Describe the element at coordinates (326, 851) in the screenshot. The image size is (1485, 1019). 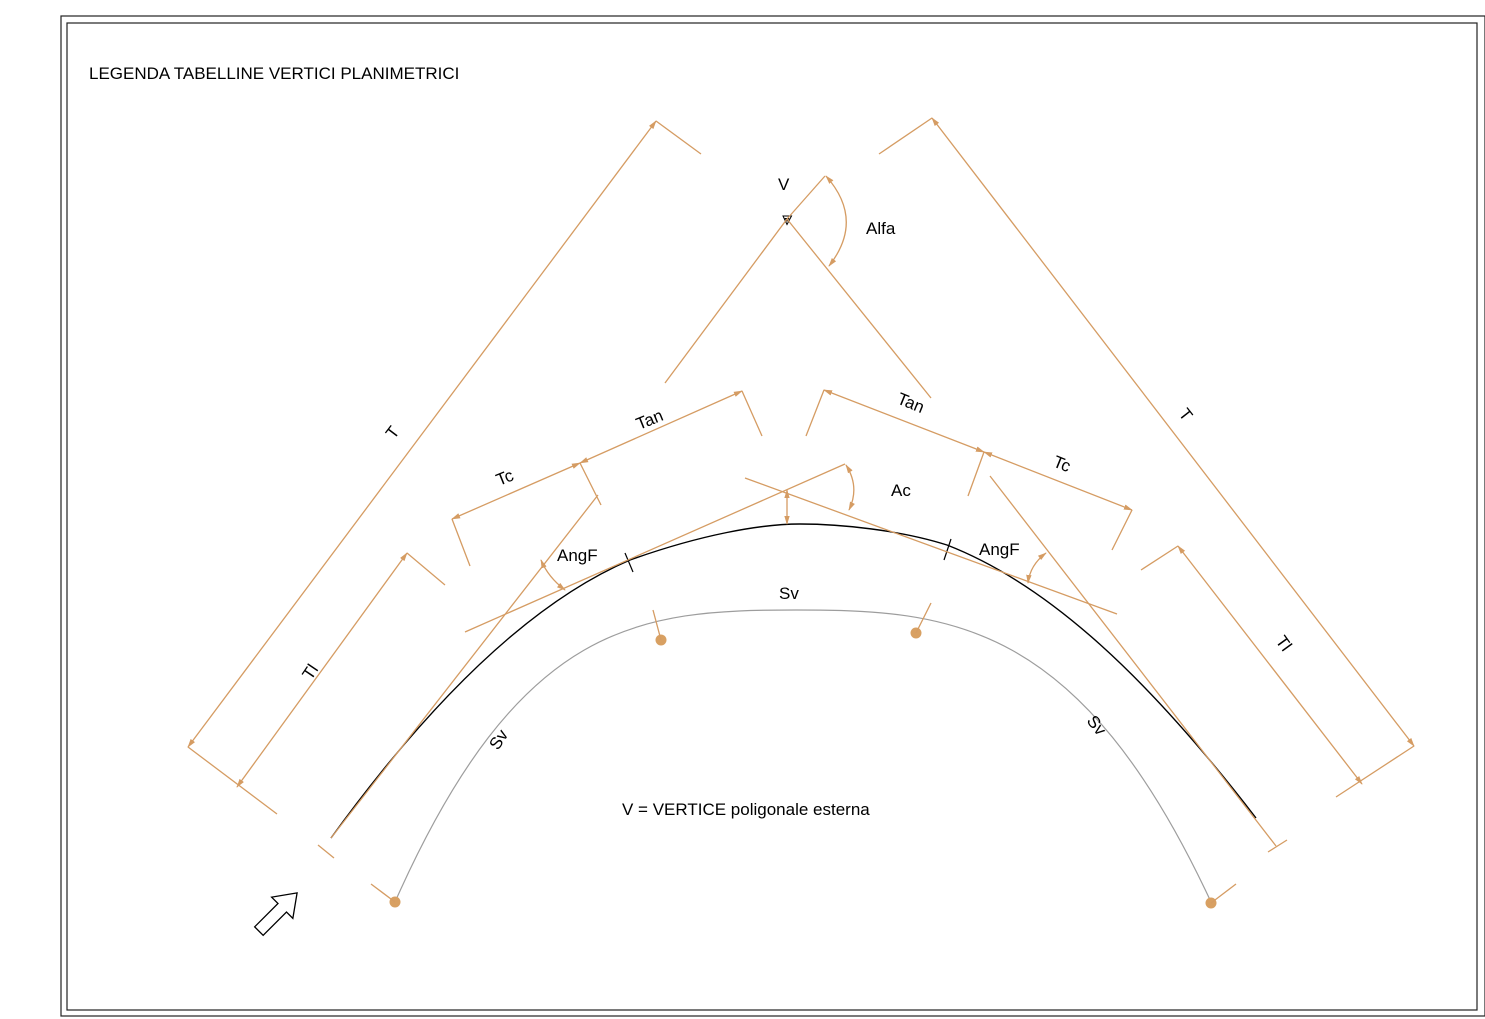
I see `tl-left-ext-bottom` at that location.